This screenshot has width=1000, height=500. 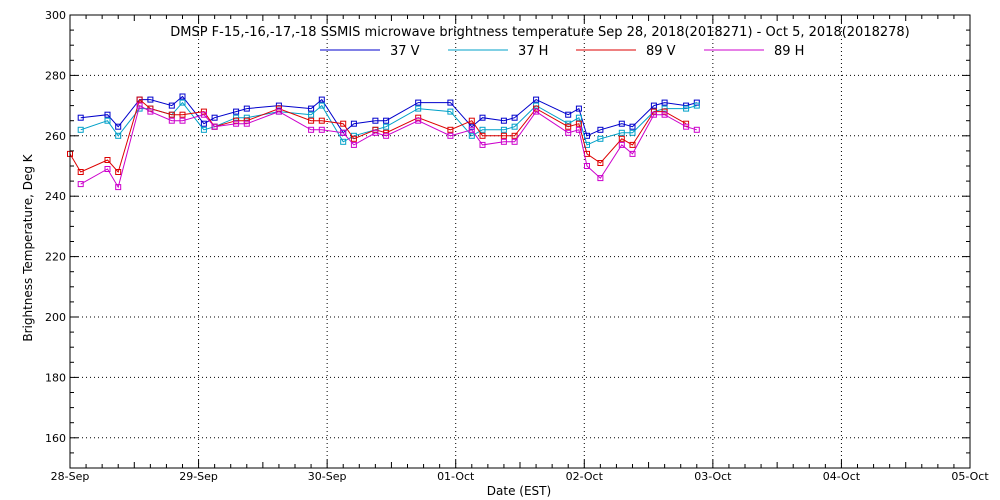 I want to click on y-tick-label: 300, so click(x=55, y=15).